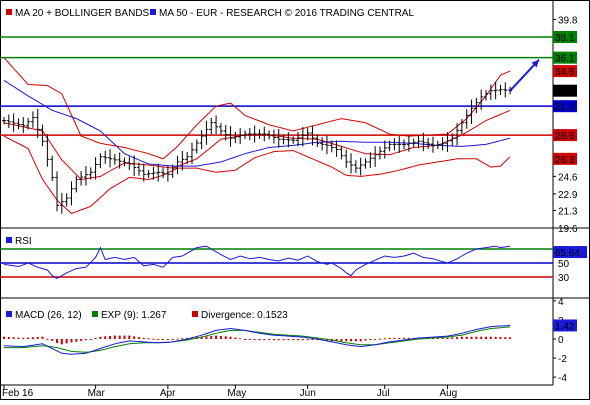  I want to click on last-price-box, so click(565, 90).